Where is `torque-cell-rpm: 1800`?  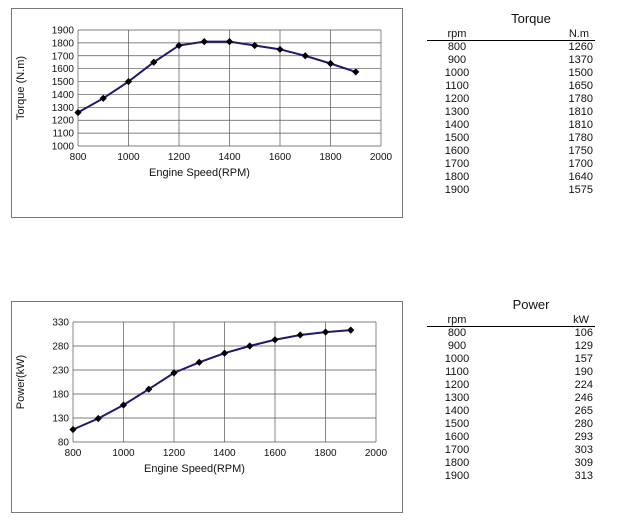 torque-cell-rpm: 1800 is located at coordinates (457, 177).